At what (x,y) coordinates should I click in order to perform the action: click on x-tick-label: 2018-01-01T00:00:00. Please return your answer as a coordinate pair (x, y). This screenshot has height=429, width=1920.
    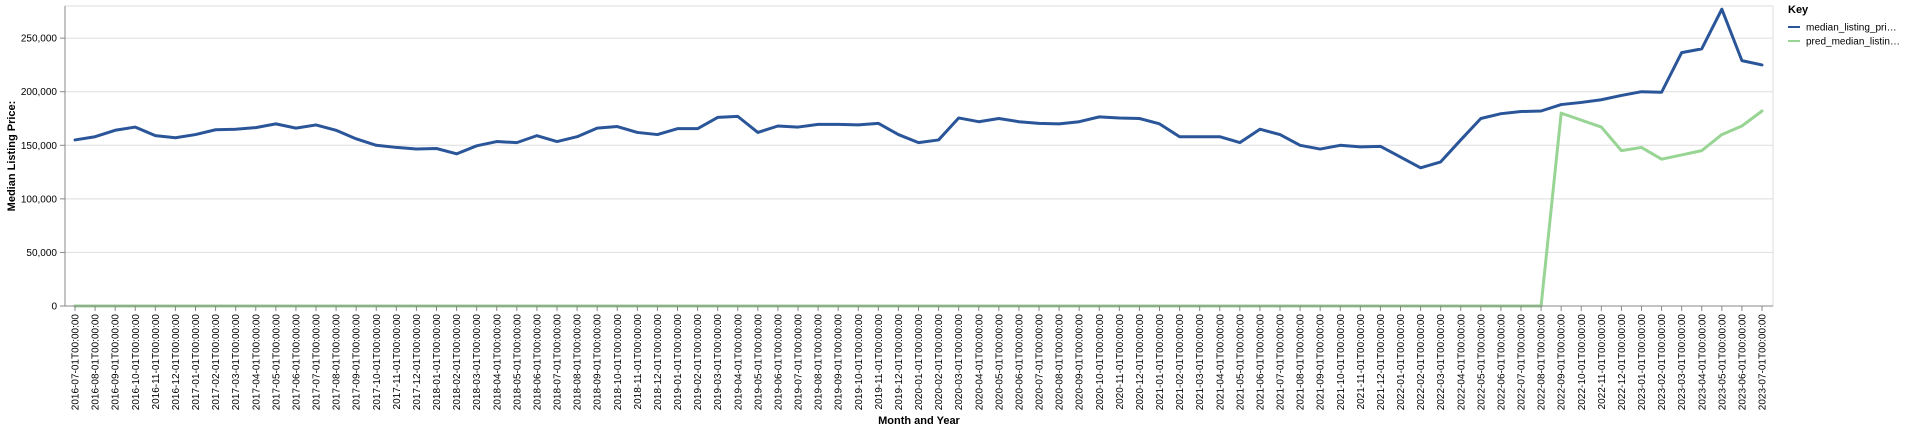
    Looking at the image, I should click on (437, 362).